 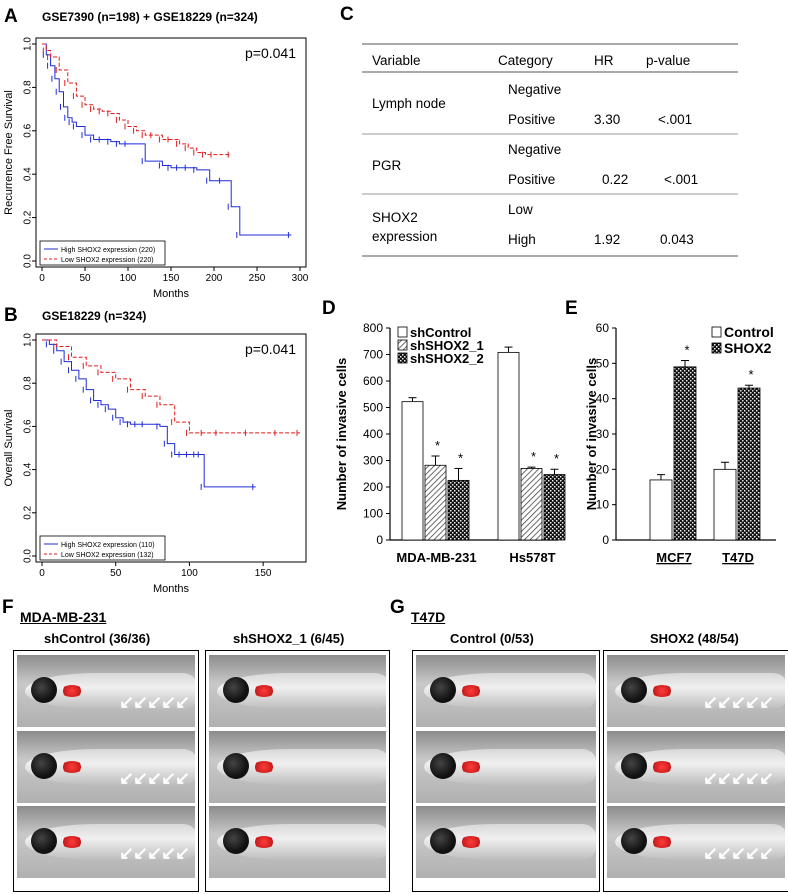 I want to click on panel-g-cell-line: T47D, so click(x=428, y=617).